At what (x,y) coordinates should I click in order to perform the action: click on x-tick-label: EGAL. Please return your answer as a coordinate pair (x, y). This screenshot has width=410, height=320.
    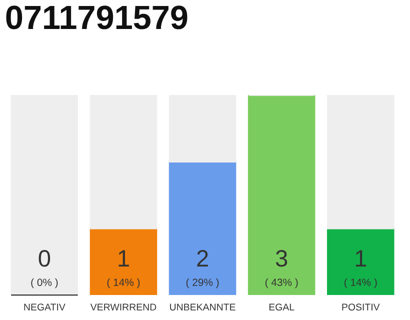
    Looking at the image, I should click on (281, 307).